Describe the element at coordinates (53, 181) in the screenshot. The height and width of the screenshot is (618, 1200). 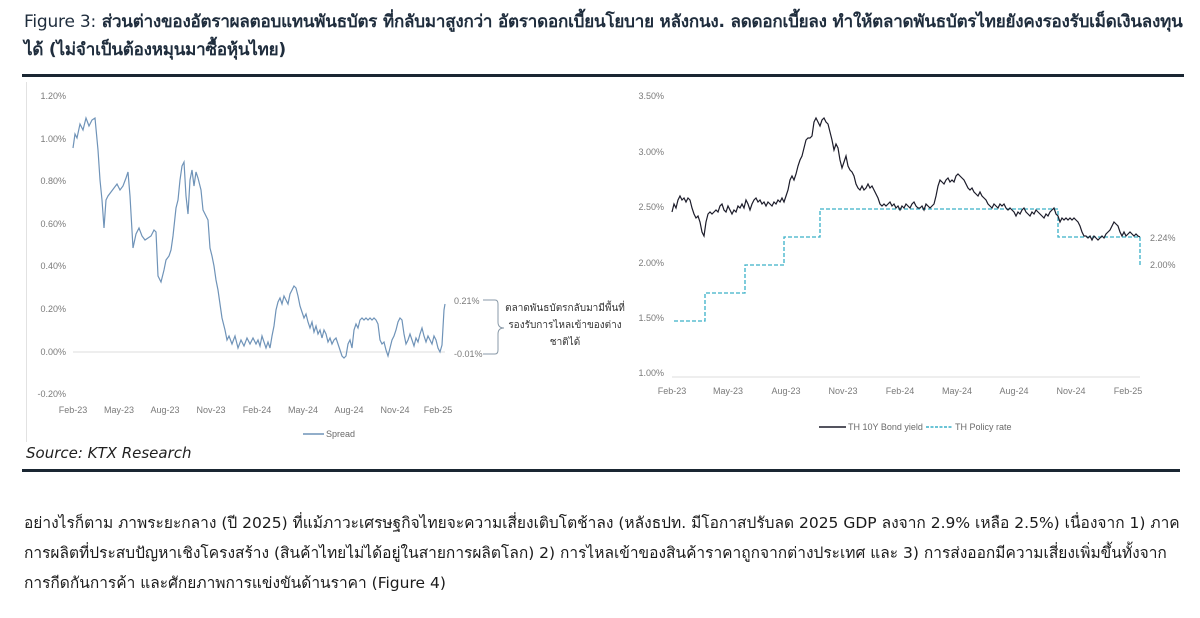
I see `y-tick: 0.80%` at that location.